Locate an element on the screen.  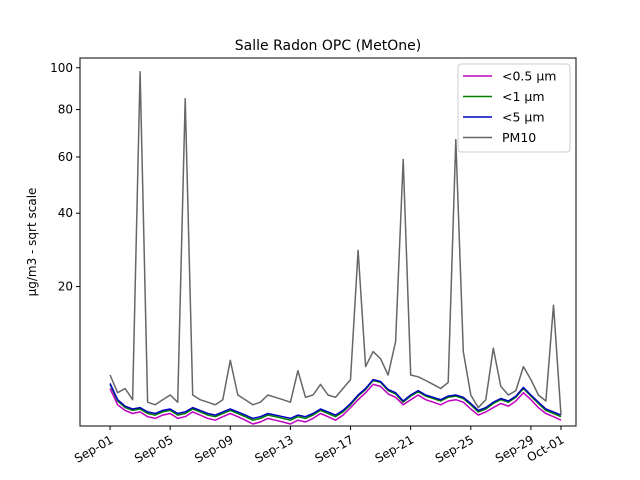
y-axis-label: µg/m3 - sqrt scale is located at coordinates (32, 242).